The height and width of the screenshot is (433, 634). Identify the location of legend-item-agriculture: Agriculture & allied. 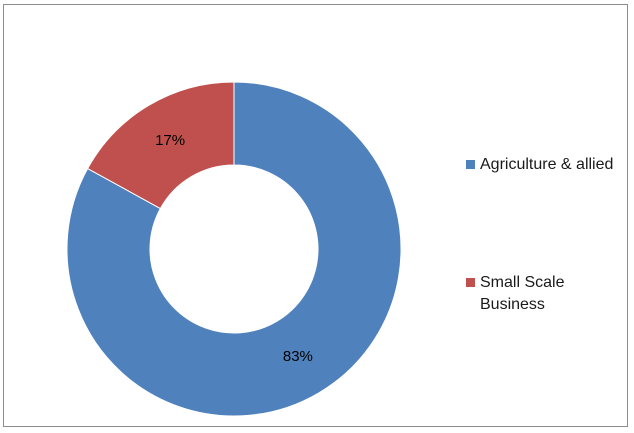
(541, 165).